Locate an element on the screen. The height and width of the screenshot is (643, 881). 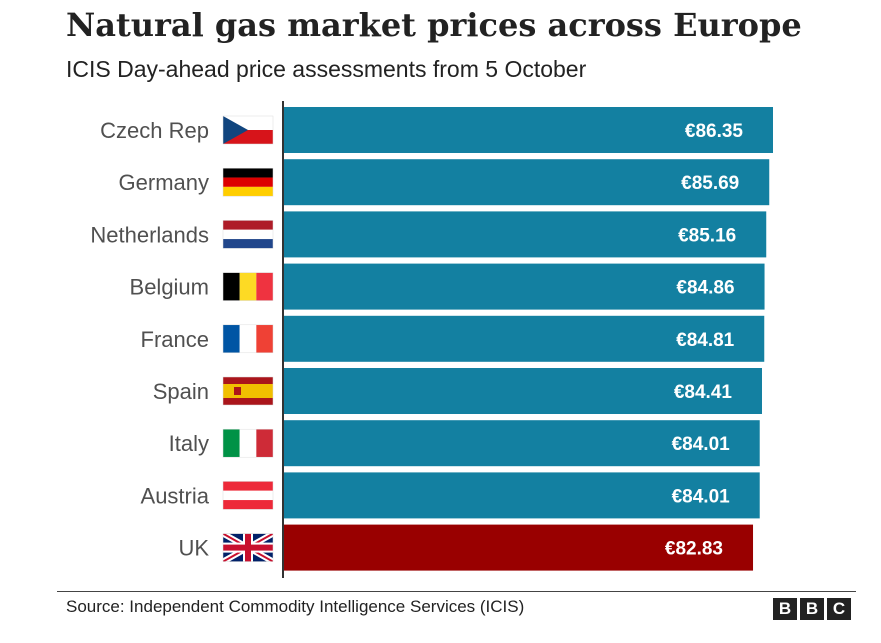
category-label: UK is located at coordinates (193, 548).